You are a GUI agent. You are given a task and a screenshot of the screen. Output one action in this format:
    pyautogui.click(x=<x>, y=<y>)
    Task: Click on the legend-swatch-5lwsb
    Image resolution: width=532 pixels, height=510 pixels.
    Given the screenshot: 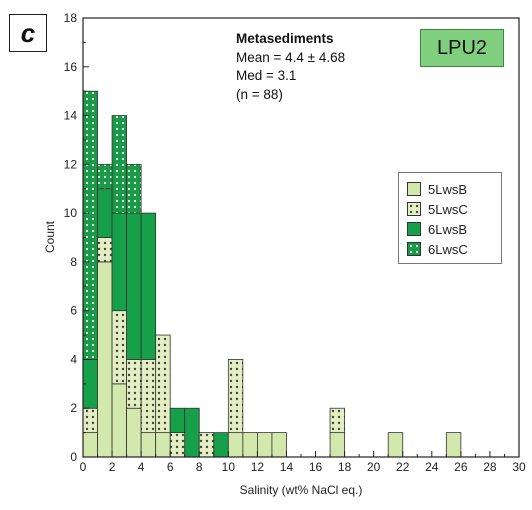 What is the action you would take?
    pyautogui.click(x=414, y=189)
    